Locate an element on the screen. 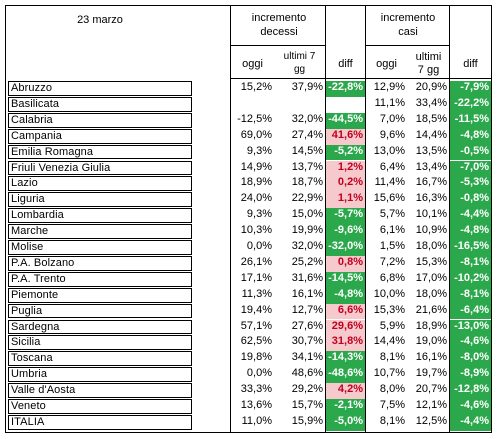 The width and height of the screenshot is (500, 439). cell-c-7: 20,9% is located at coordinates (431, 87).